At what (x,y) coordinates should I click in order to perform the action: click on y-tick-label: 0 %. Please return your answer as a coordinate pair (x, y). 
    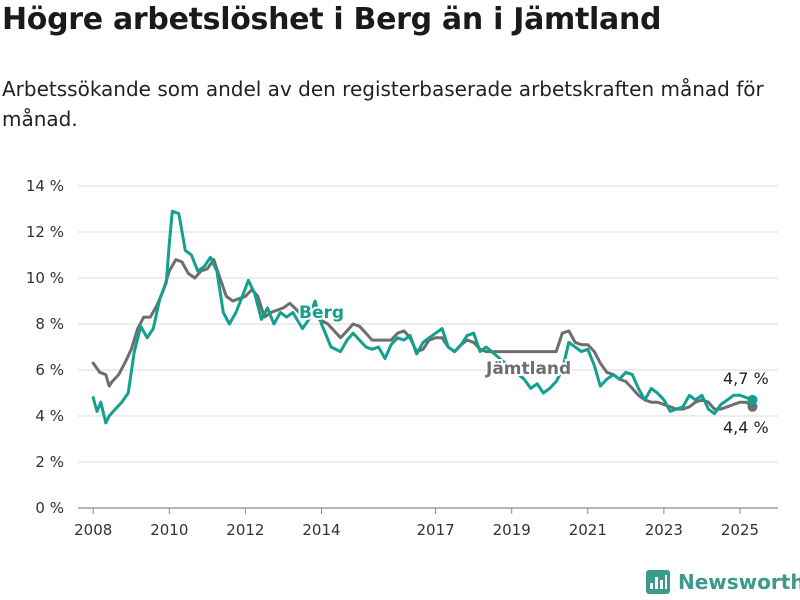
    Looking at the image, I should click on (49, 508).